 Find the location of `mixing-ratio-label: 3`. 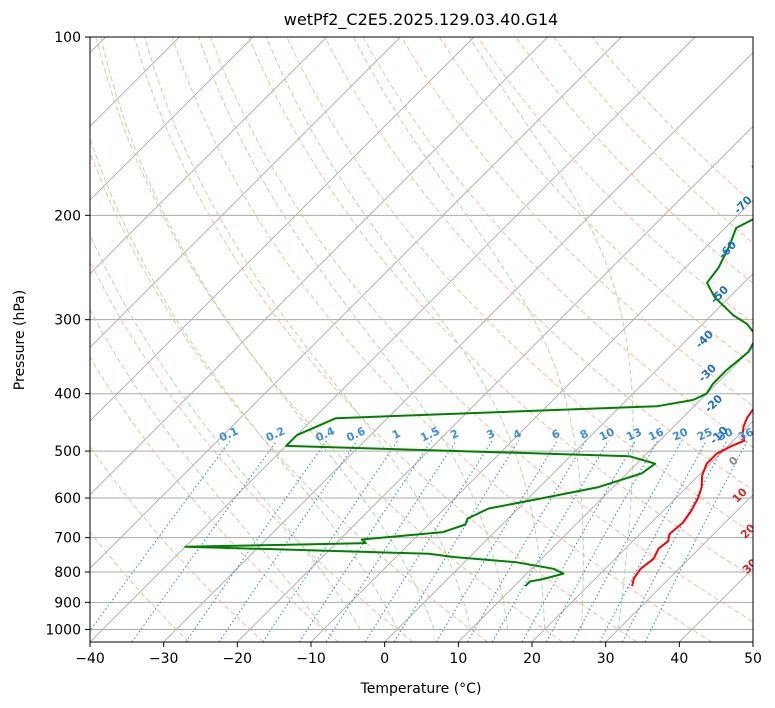

mixing-ratio-label: 3 is located at coordinates (491, 434).